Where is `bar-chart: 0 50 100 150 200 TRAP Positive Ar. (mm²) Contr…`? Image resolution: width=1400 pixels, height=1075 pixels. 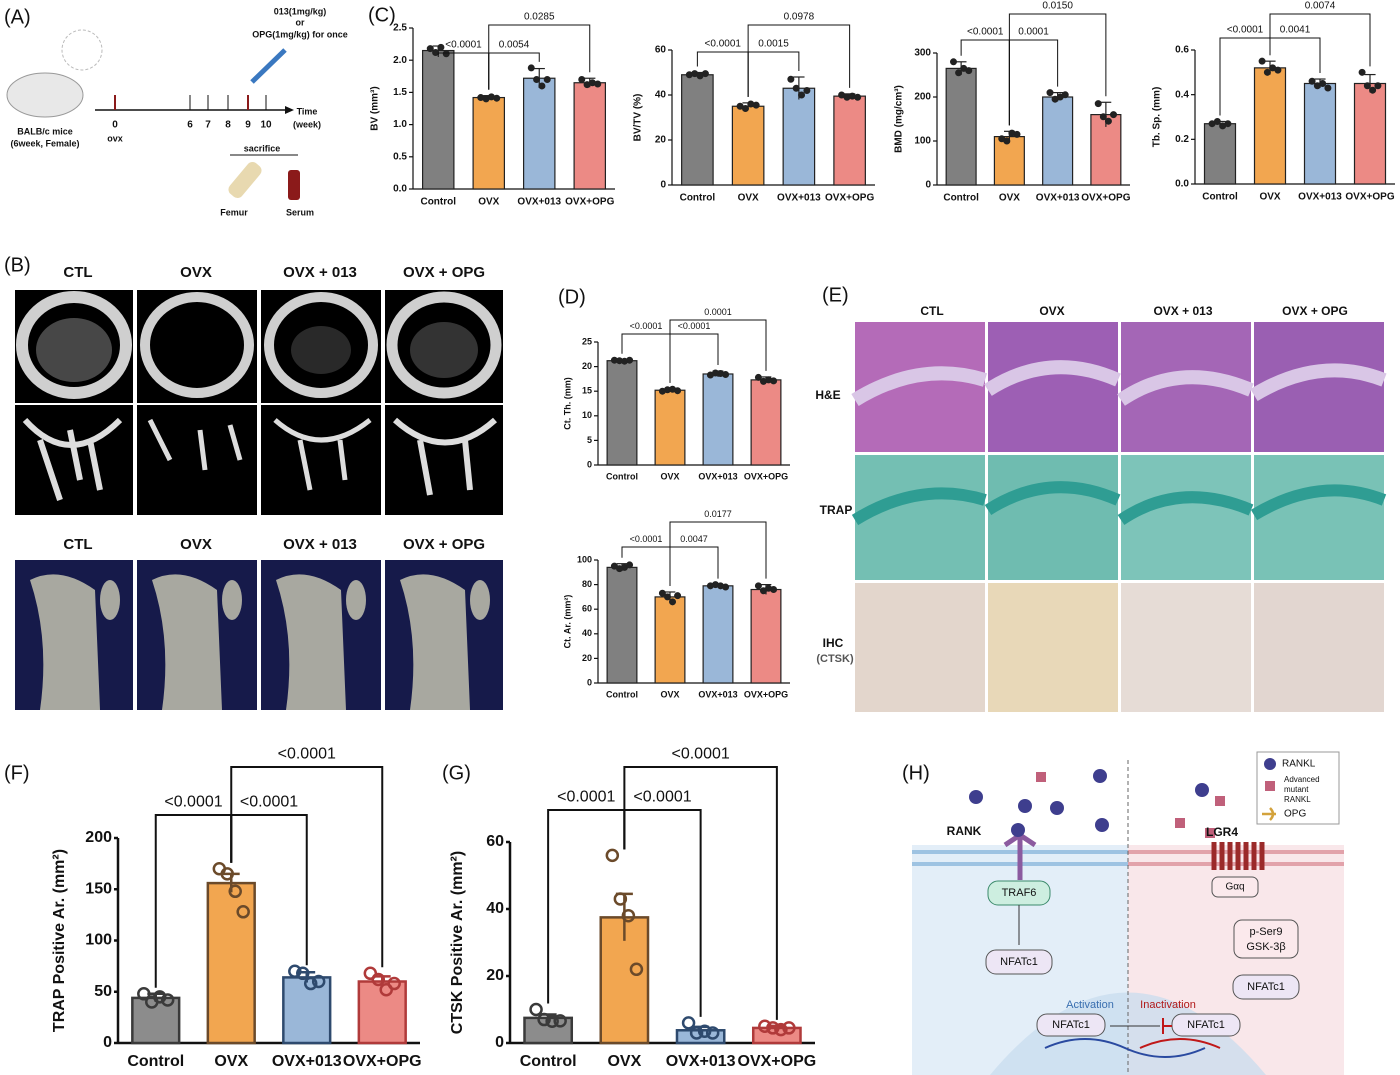 bar-chart: 0 50 100 150 200 TRAP Positive Ar. (mm²) Contr… is located at coordinates (236, 907).